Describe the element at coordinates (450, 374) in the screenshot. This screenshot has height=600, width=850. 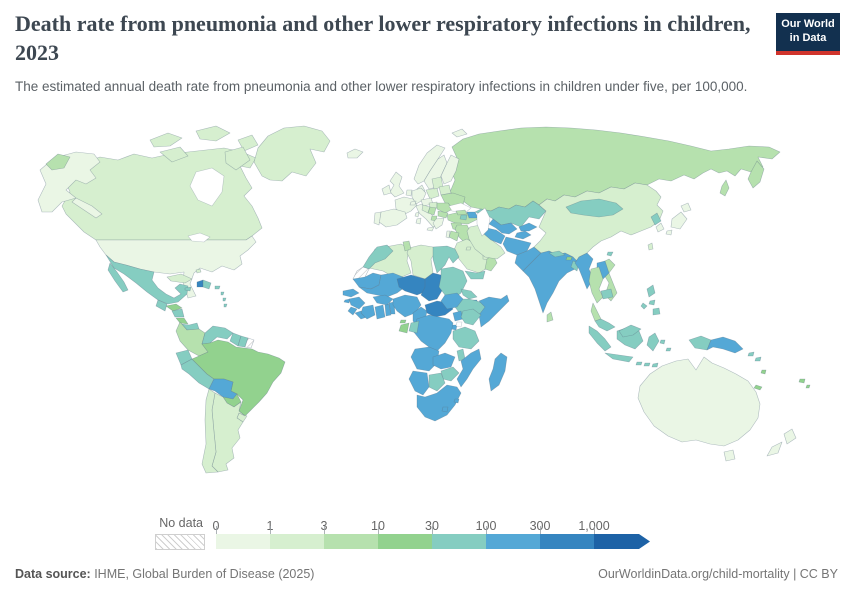
I see `country-zimbabwe` at that location.